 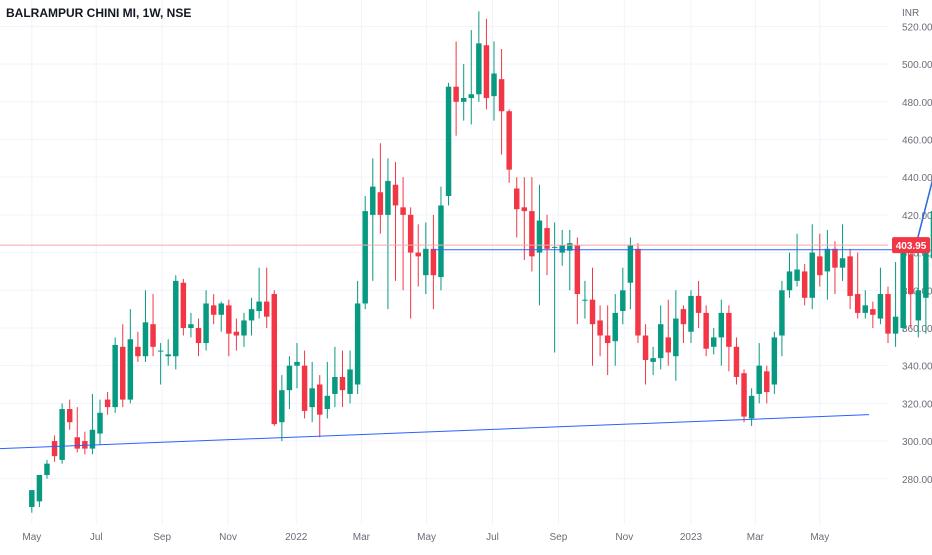 What do you see at coordinates (917, 442) in the screenshot?
I see `y-tick-label: 300.00` at bounding box center [917, 442].